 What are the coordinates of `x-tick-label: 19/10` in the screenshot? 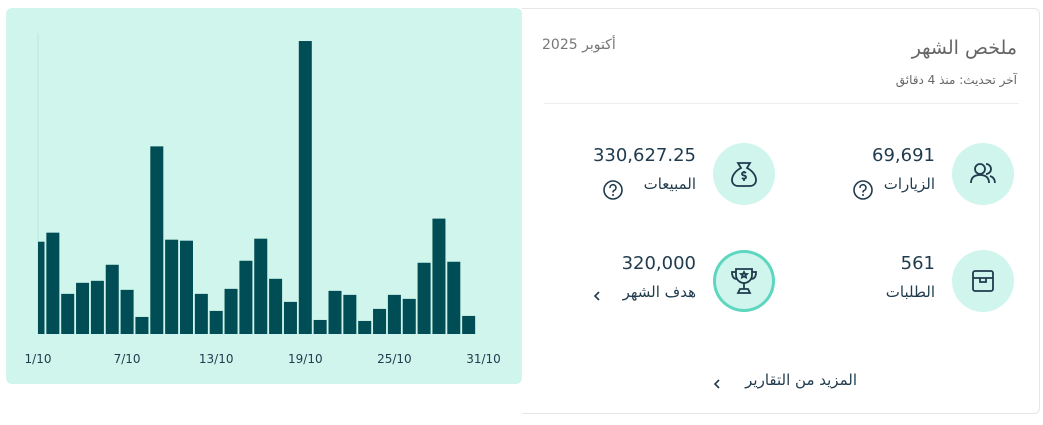 It's located at (305, 359).